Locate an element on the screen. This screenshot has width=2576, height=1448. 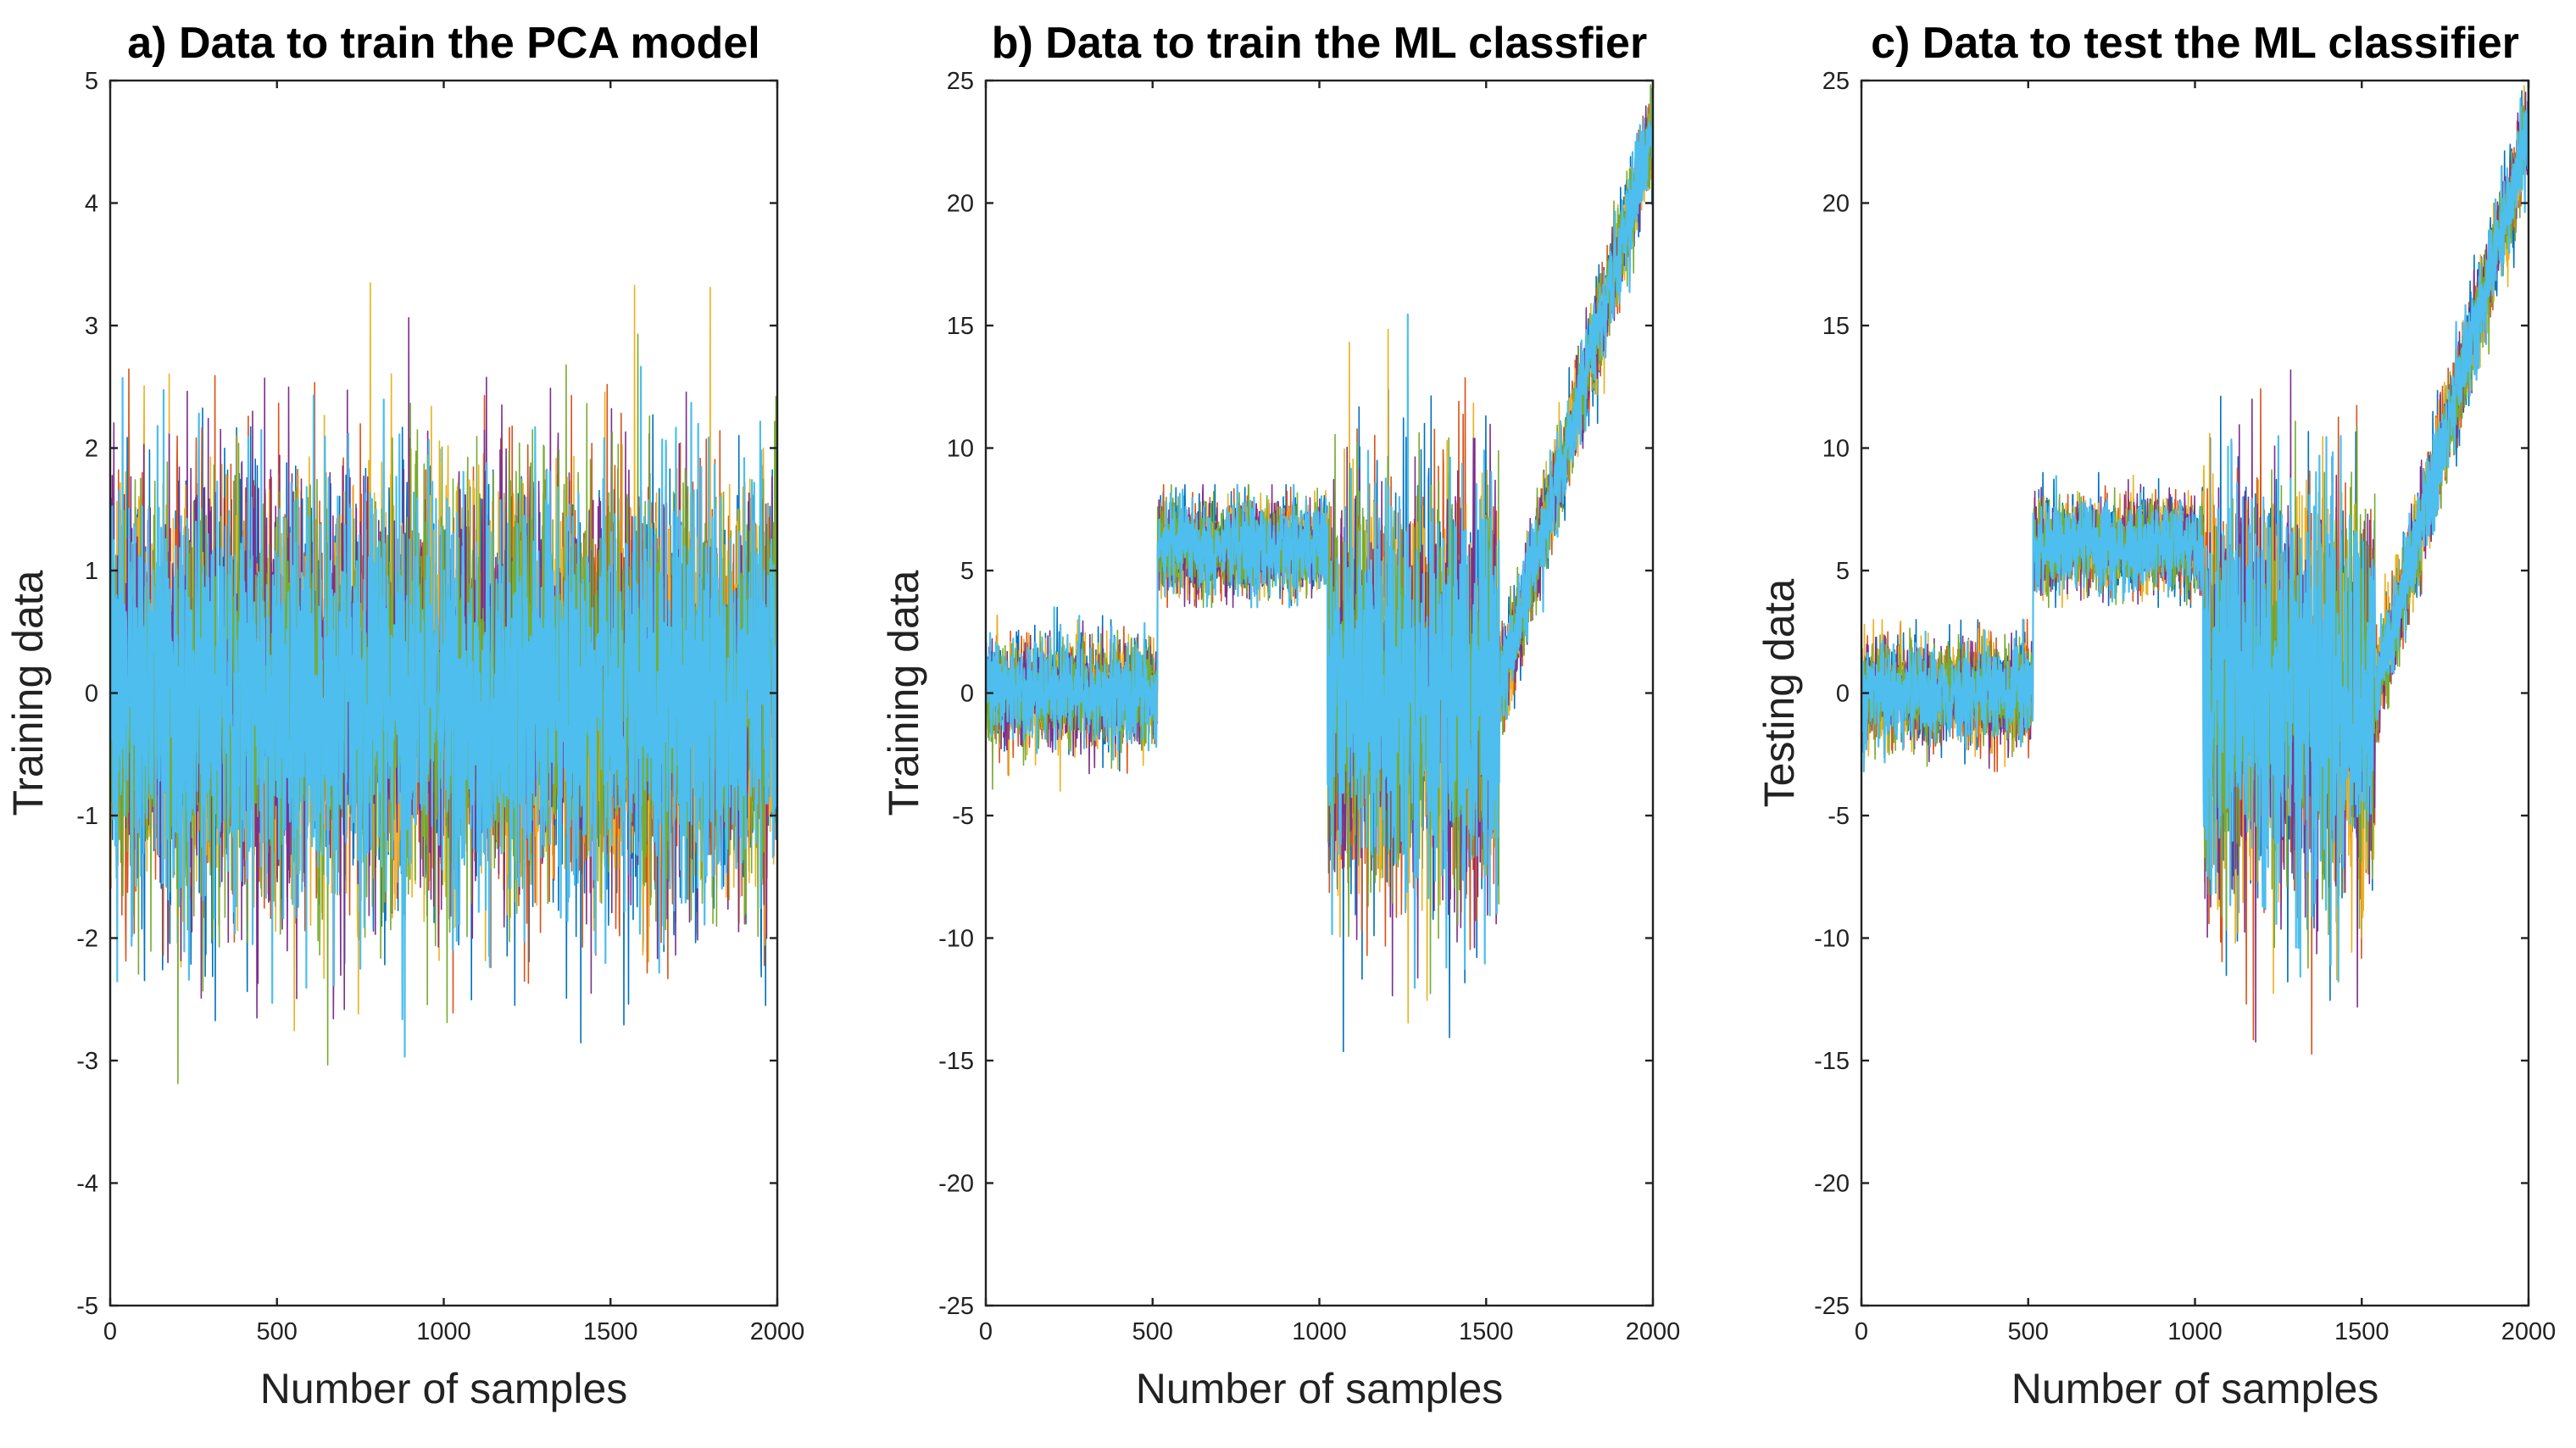
chart-title-c: c) Data to test the ML classifier is located at coordinates (2195, 43).